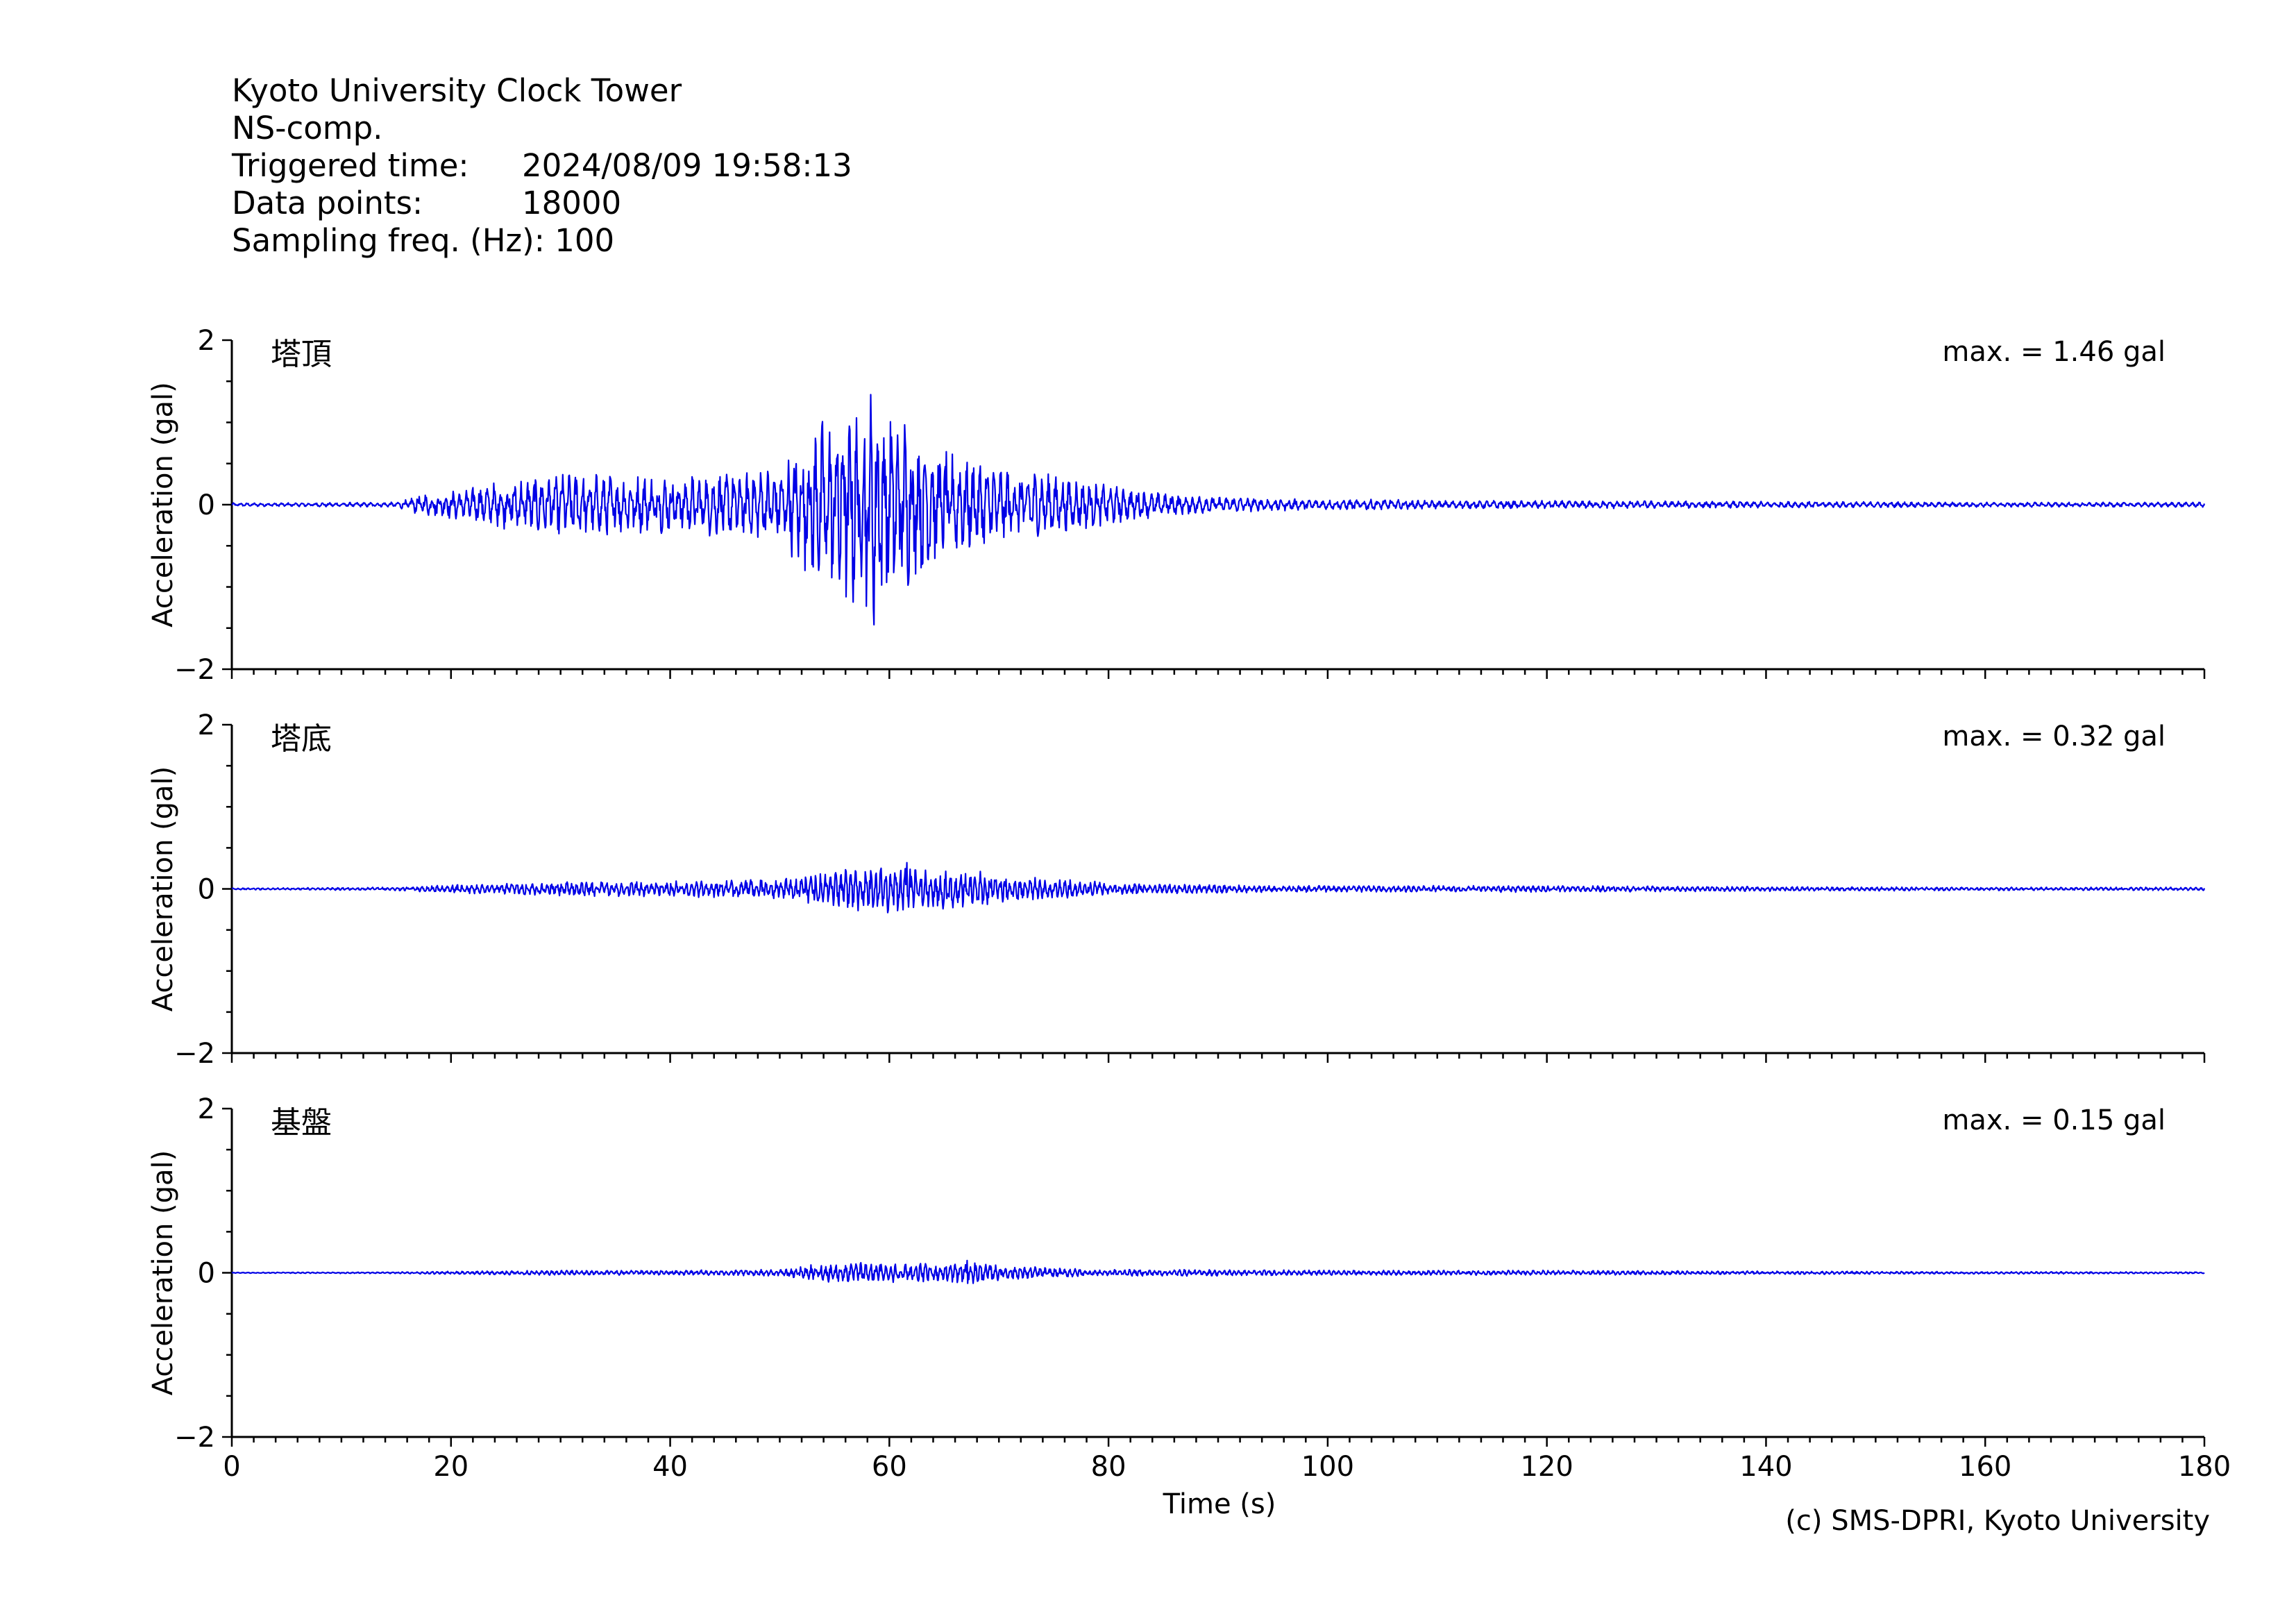  What do you see at coordinates (889, 1467) in the screenshot?
I see `x-tick-label: 60` at bounding box center [889, 1467].